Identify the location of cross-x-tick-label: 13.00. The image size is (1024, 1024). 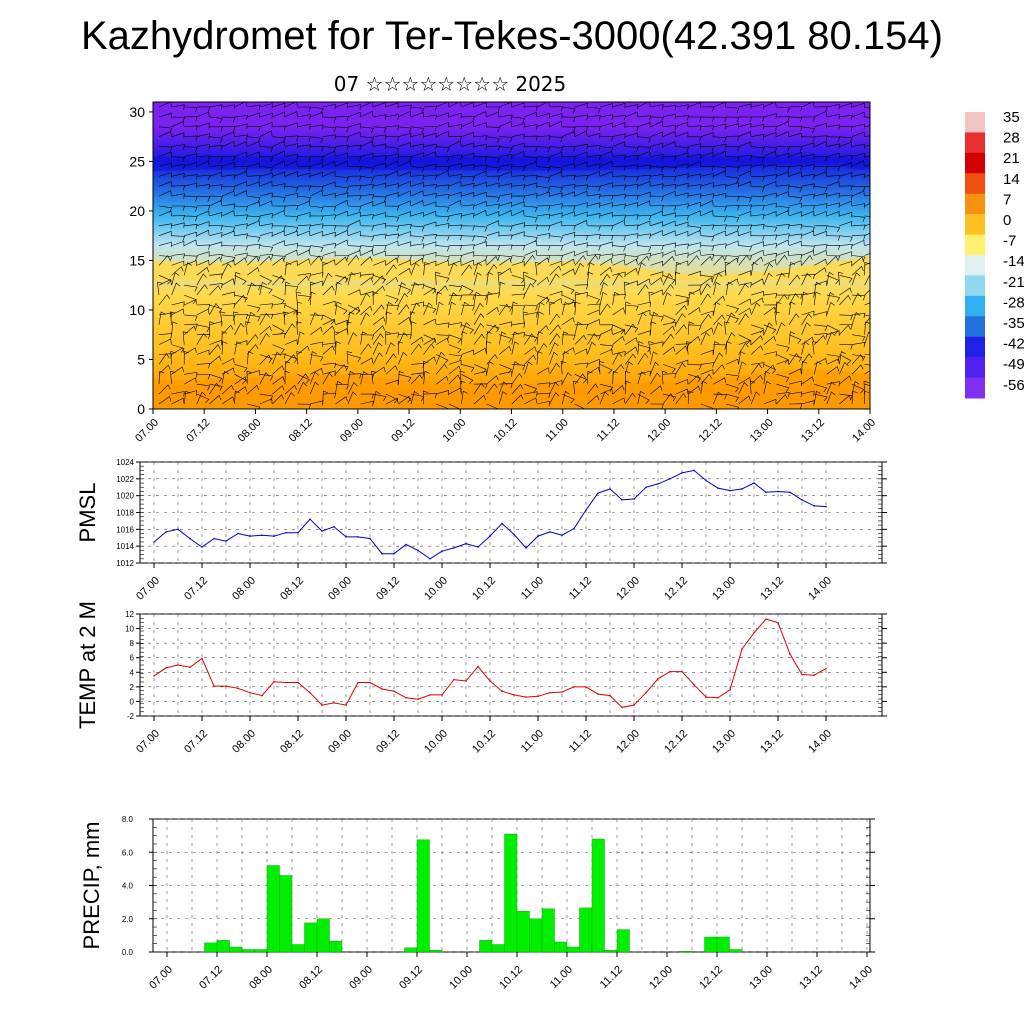
(762, 431).